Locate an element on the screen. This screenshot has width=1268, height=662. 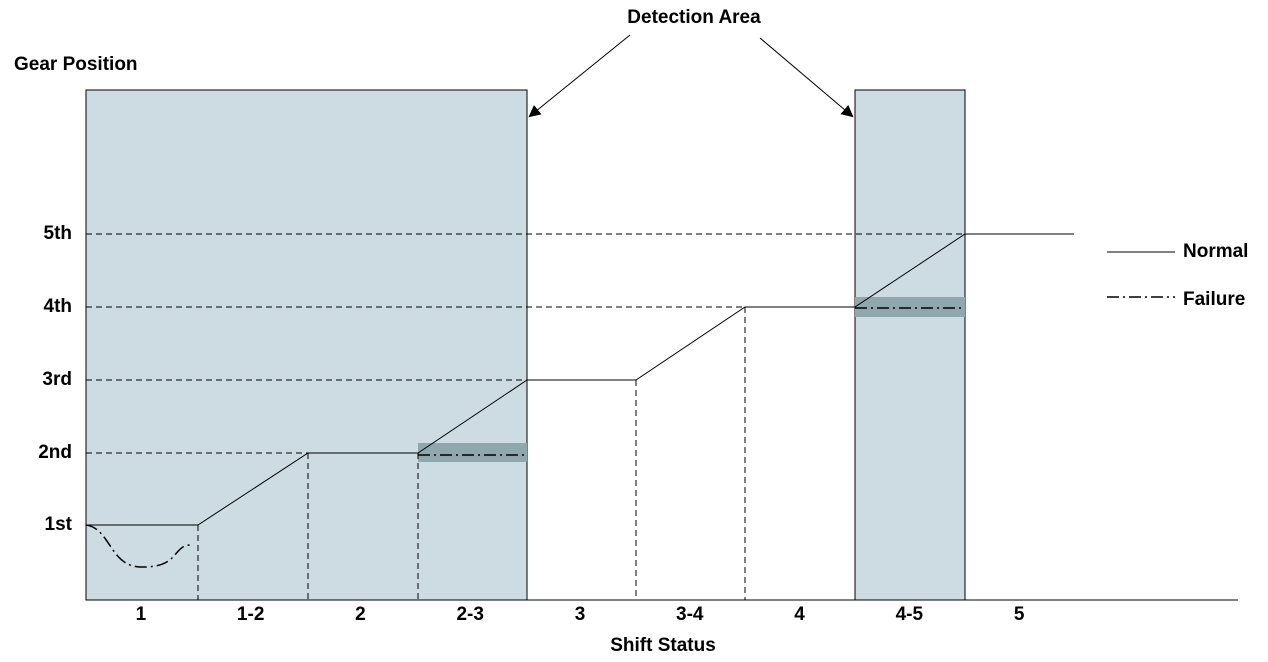
failure-line is located at coordinates (138, 546).